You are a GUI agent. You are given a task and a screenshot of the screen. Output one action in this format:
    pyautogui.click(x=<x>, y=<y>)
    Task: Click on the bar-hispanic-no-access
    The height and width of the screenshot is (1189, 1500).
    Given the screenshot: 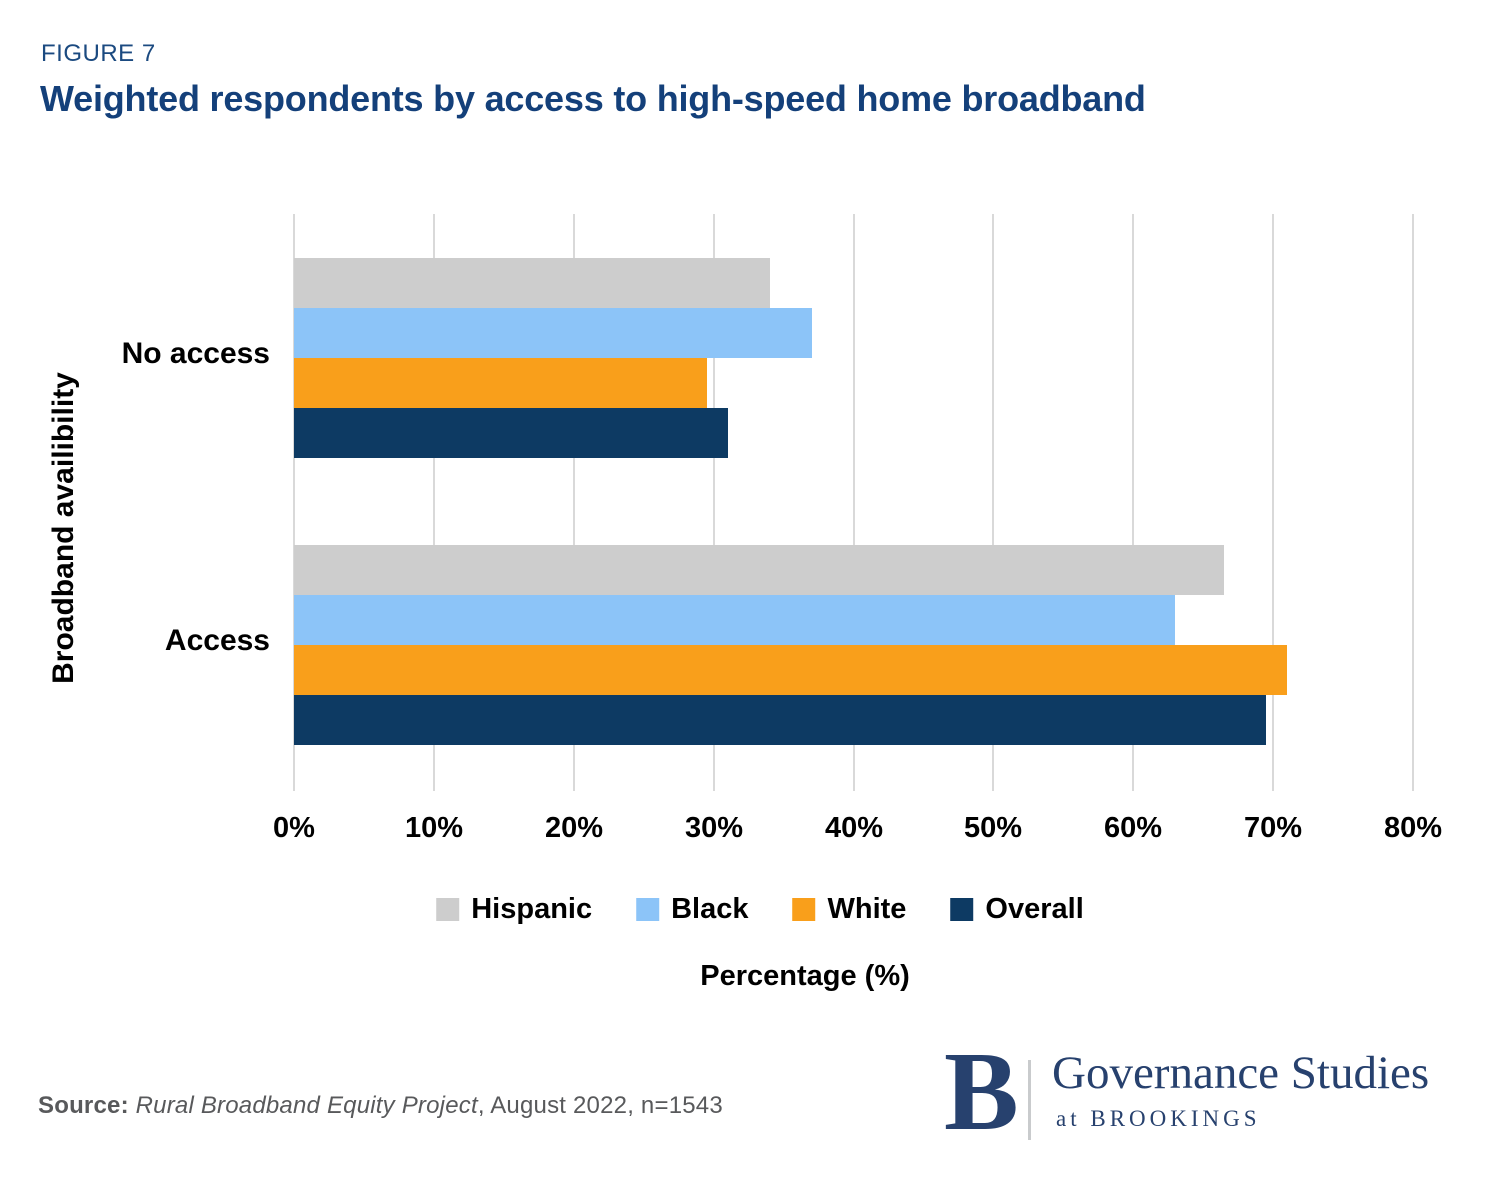 What is the action you would take?
    pyautogui.click(x=532, y=283)
    